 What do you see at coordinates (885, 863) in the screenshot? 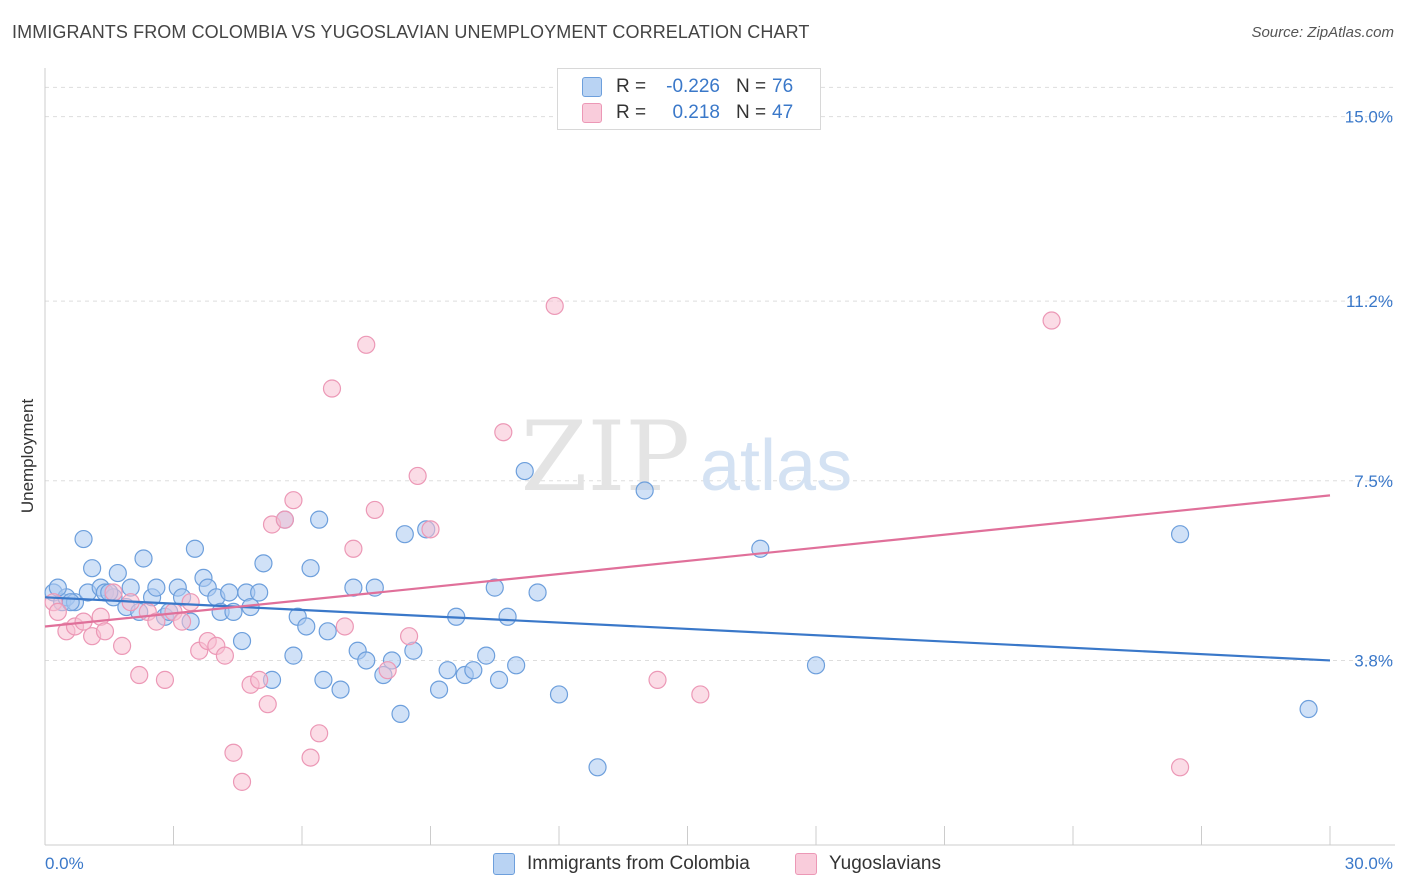
I see `bottom-legend-label: Yugoslavians` at bounding box center [885, 863].